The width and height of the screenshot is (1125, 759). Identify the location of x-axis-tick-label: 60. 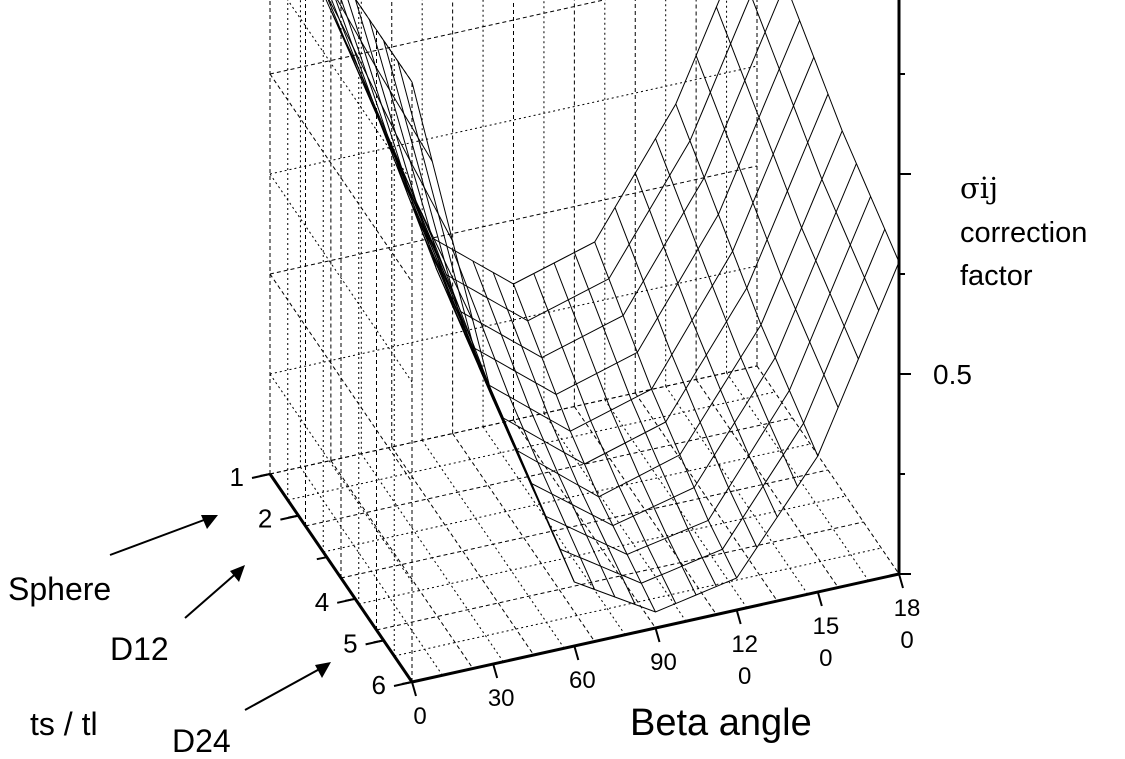
(582, 680).